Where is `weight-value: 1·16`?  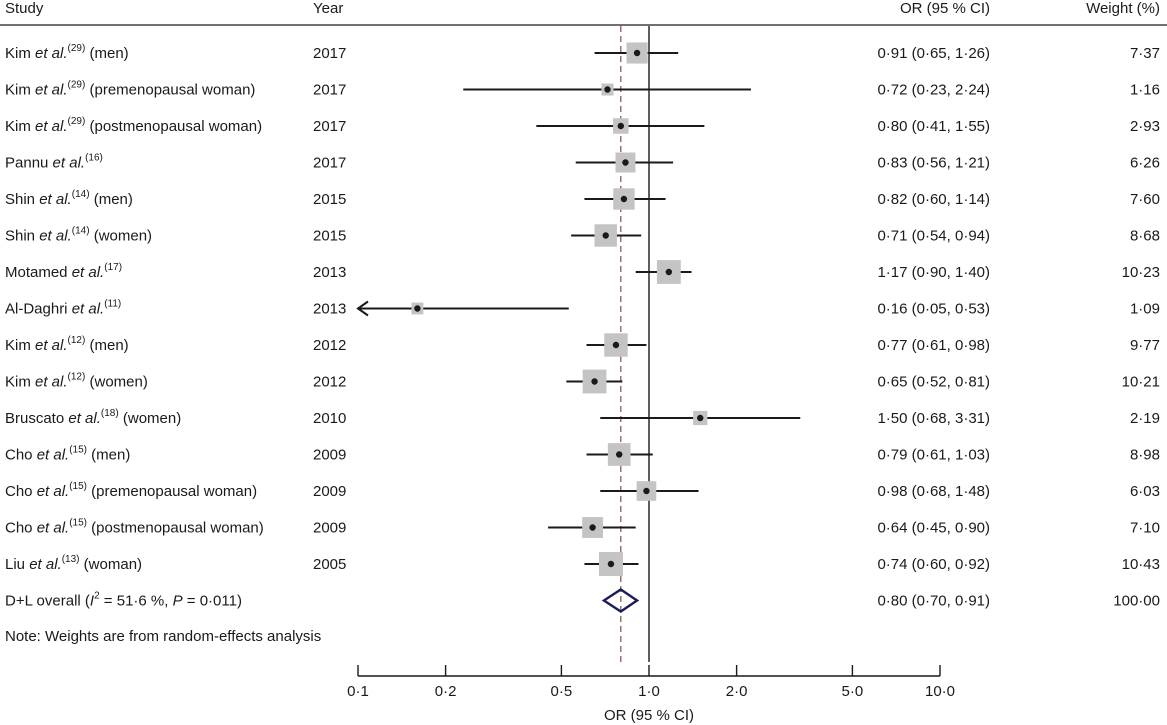 weight-value: 1·16 is located at coordinates (1145, 90).